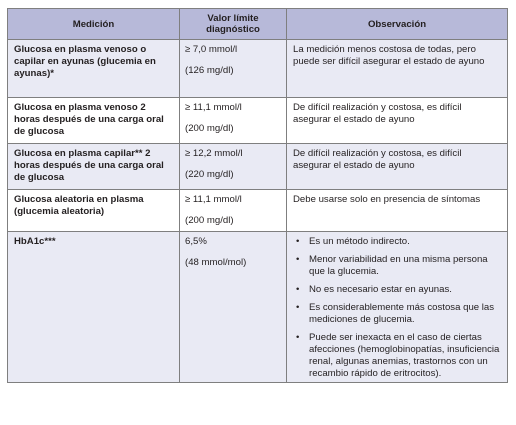 The image size is (516, 425). I want to click on list-item: • No es necesario estar en ayunas., so click(397, 290).